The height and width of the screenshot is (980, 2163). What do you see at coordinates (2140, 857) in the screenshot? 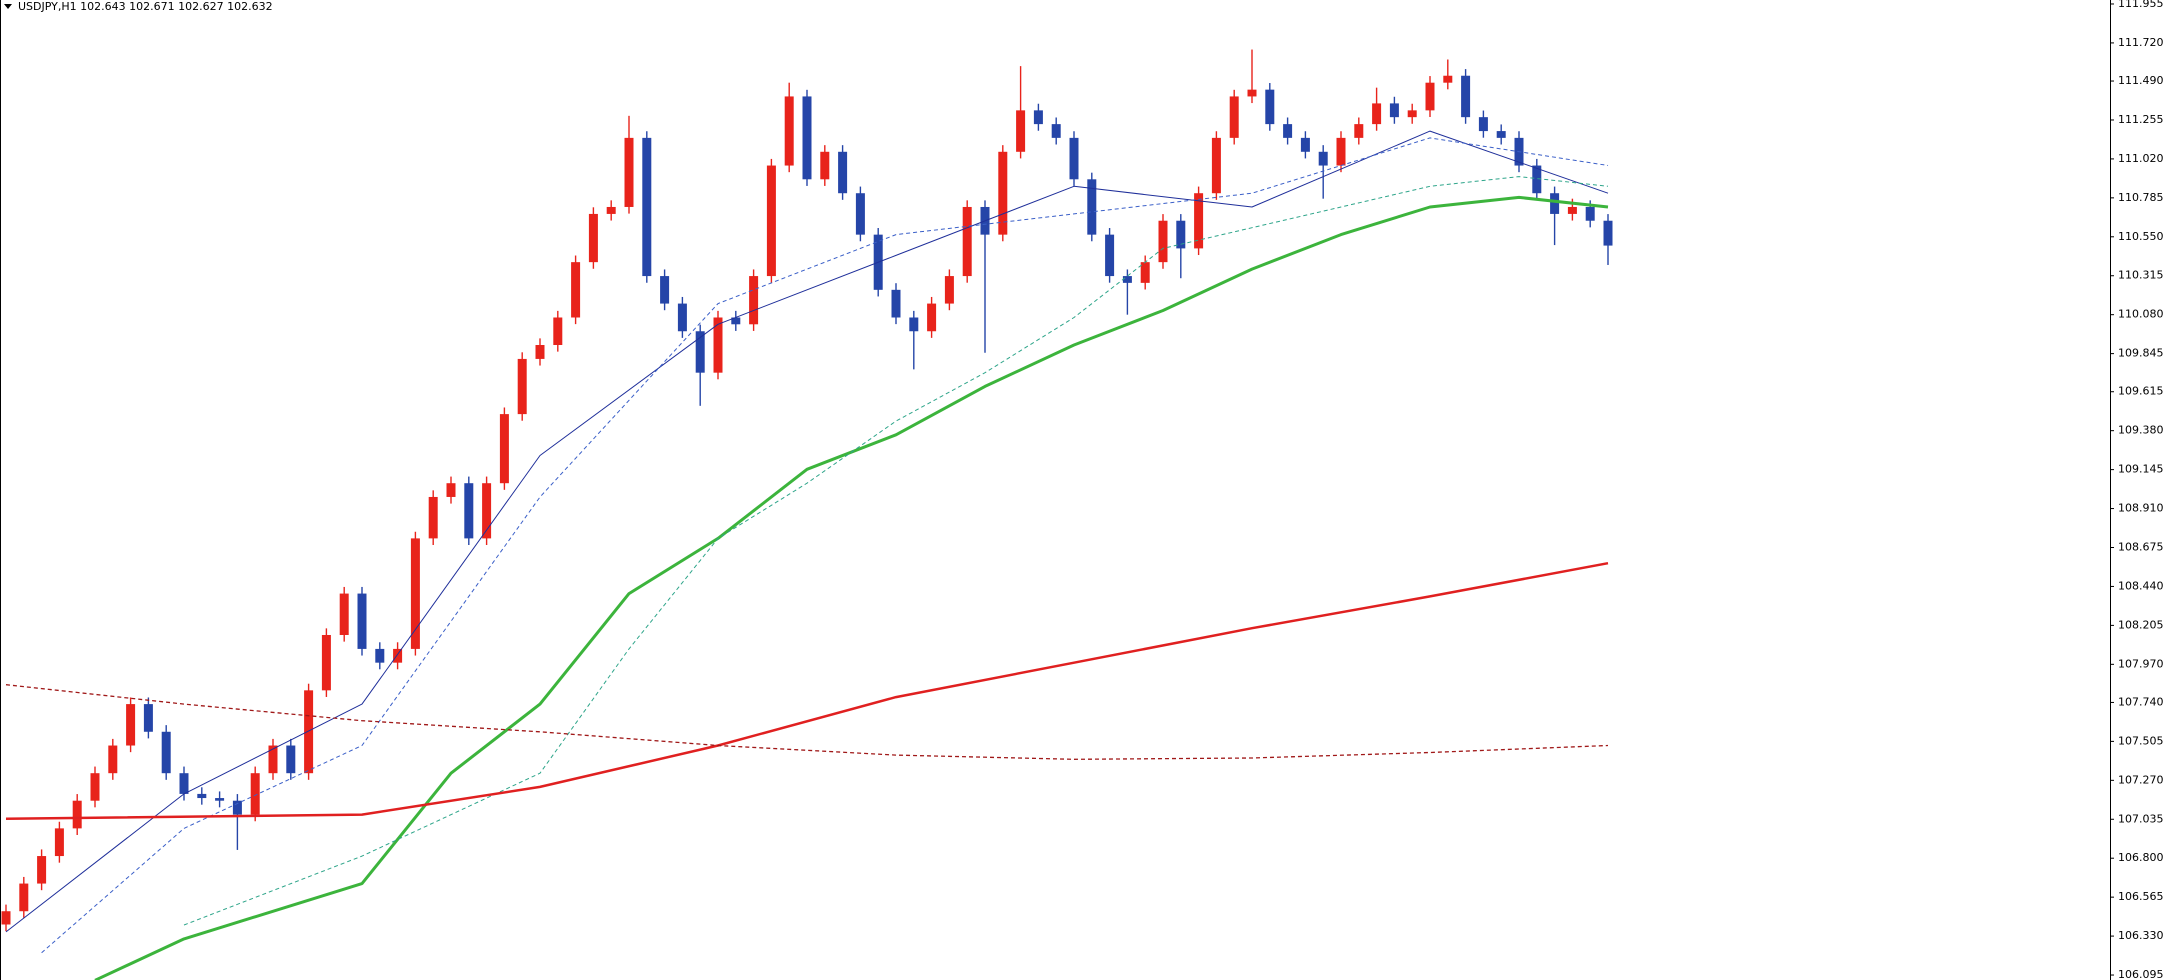
I see `y-tick-label: 106.800` at bounding box center [2140, 857].